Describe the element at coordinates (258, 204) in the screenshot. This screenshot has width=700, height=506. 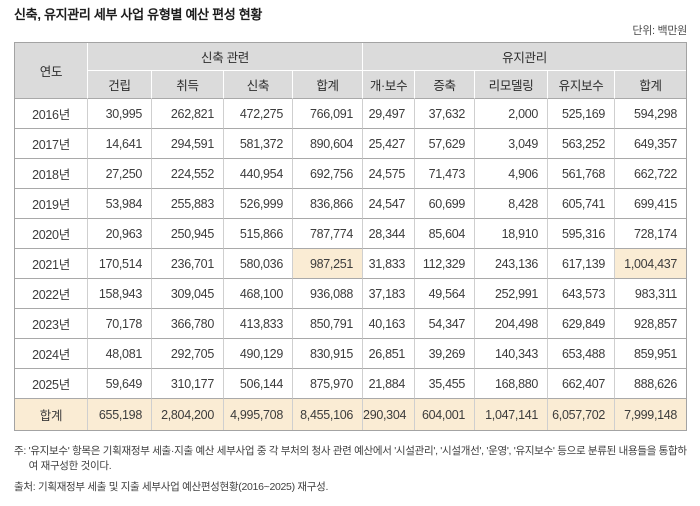
I see `value-cell: 526,999` at that location.